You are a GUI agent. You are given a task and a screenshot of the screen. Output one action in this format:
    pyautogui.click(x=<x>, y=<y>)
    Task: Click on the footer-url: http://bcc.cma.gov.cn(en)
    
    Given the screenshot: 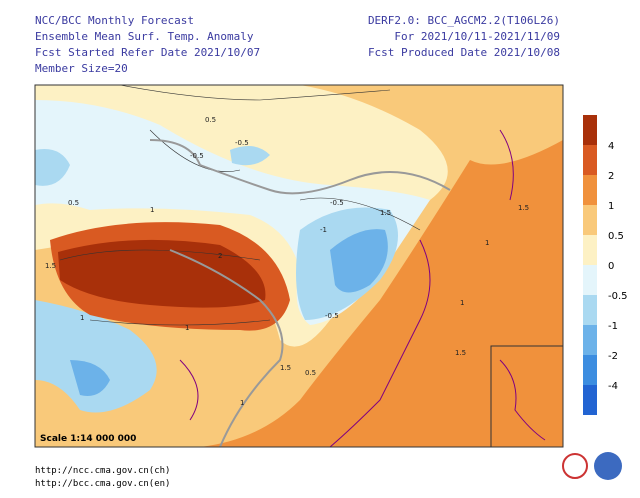 What is the action you would take?
    pyautogui.click(x=102, y=484)
    